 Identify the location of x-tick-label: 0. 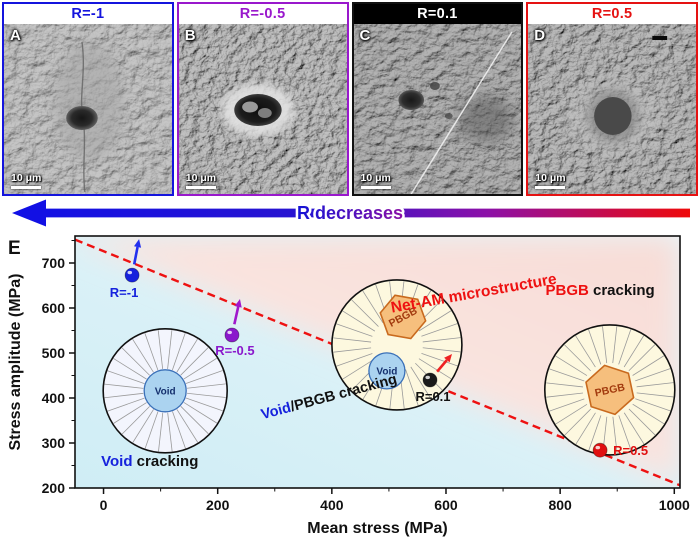
(104, 505).